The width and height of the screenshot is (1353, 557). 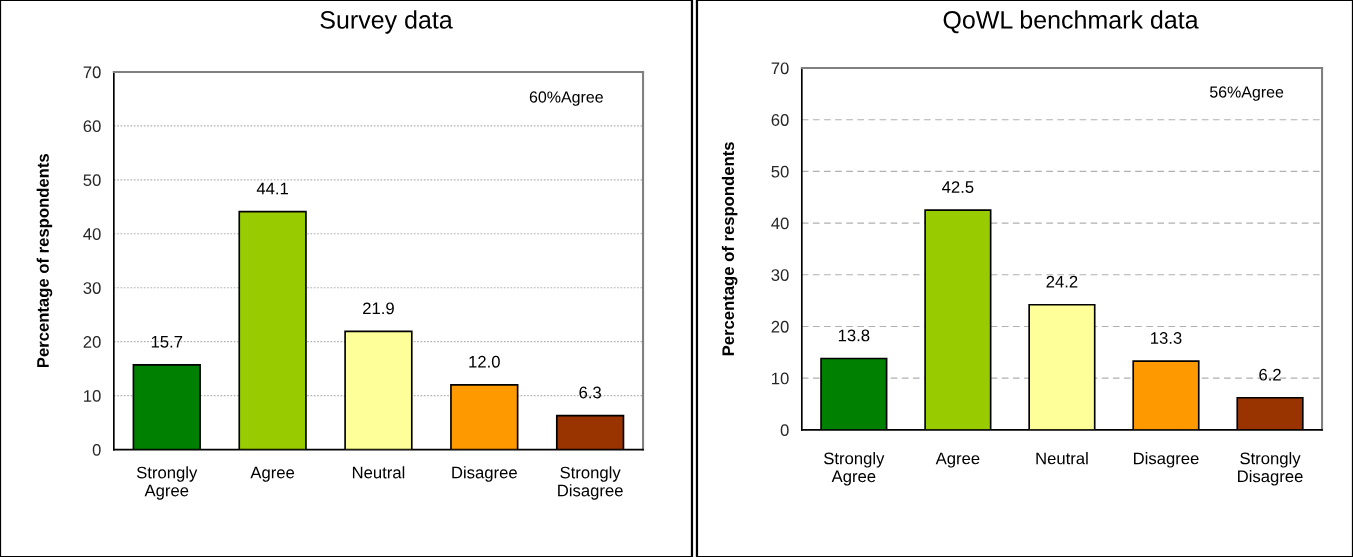 What do you see at coordinates (484, 361) in the screenshot?
I see `data-label: 12.0` at bounding box center [484, 361].